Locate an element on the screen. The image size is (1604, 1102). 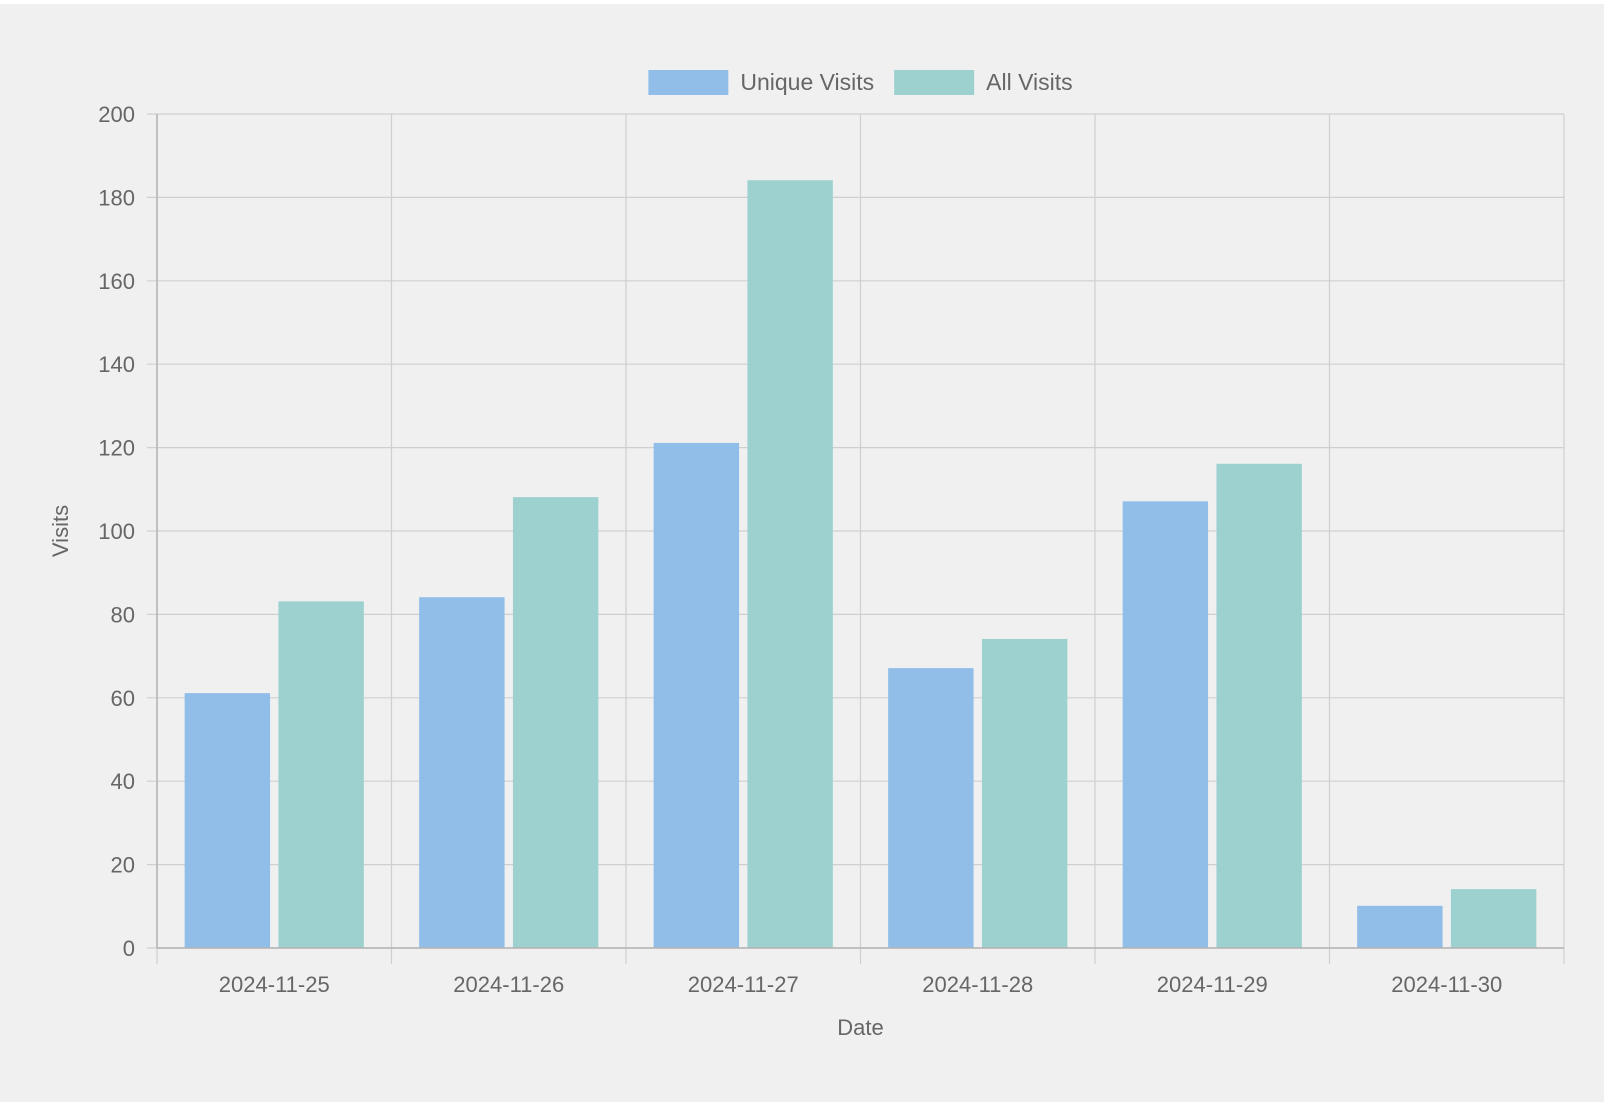
x-tick-label: 2024-11-26 is located at coordinates (508, 984).